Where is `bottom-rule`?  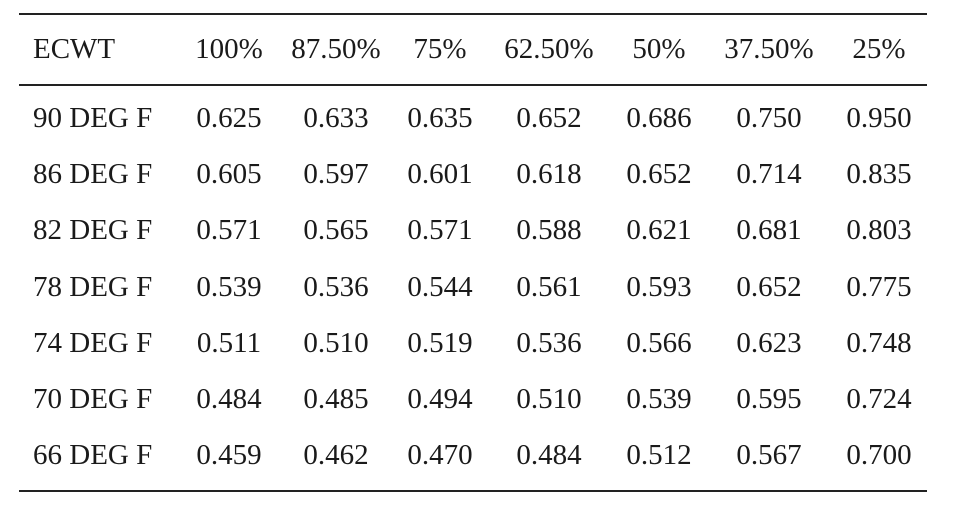 bottom-rule is located at coordinates (473, 491).